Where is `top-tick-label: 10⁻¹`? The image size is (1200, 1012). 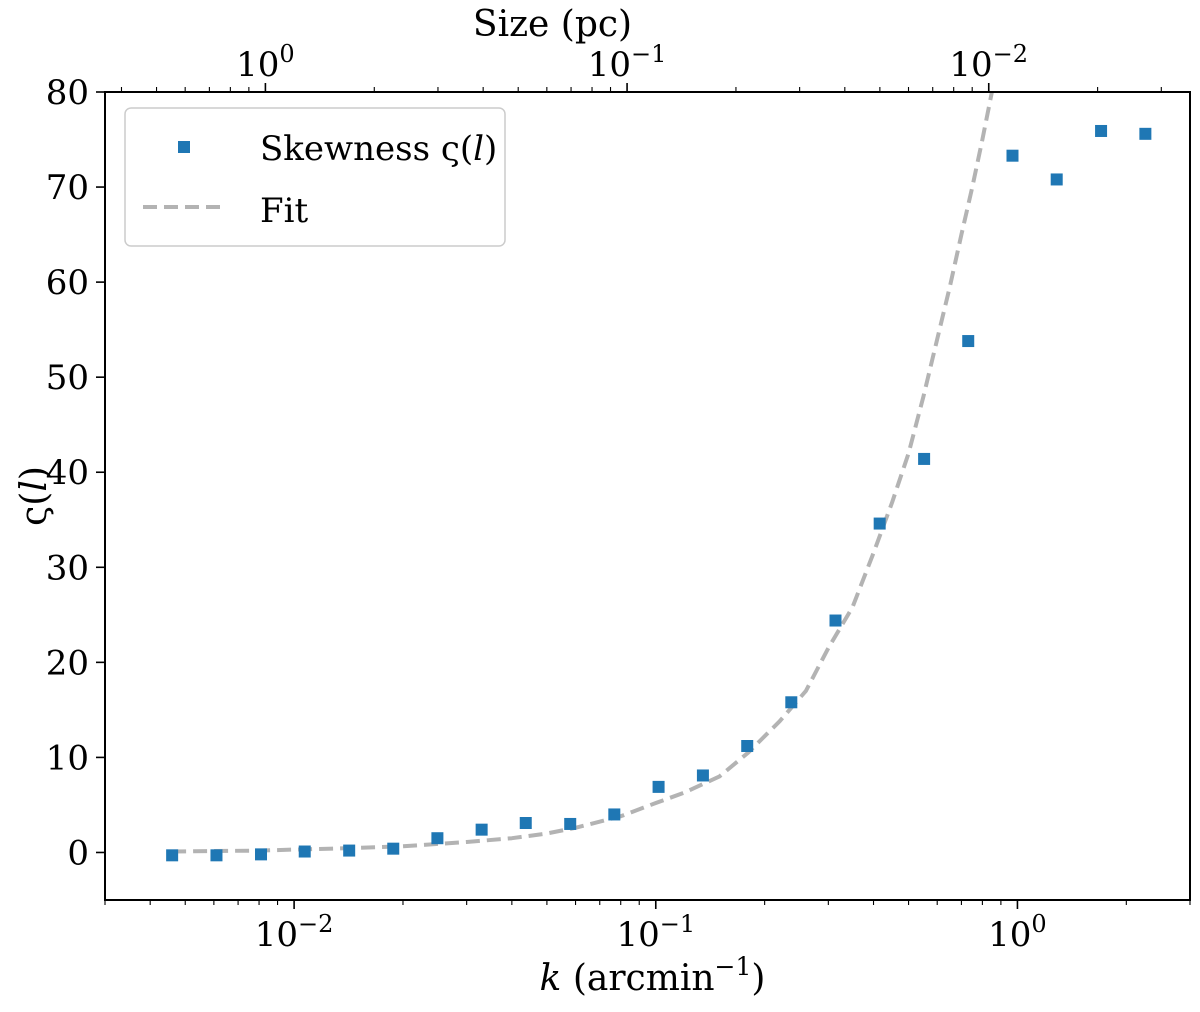 top-tick-label: 10⁻¹ is located at coordinates (627, 62).